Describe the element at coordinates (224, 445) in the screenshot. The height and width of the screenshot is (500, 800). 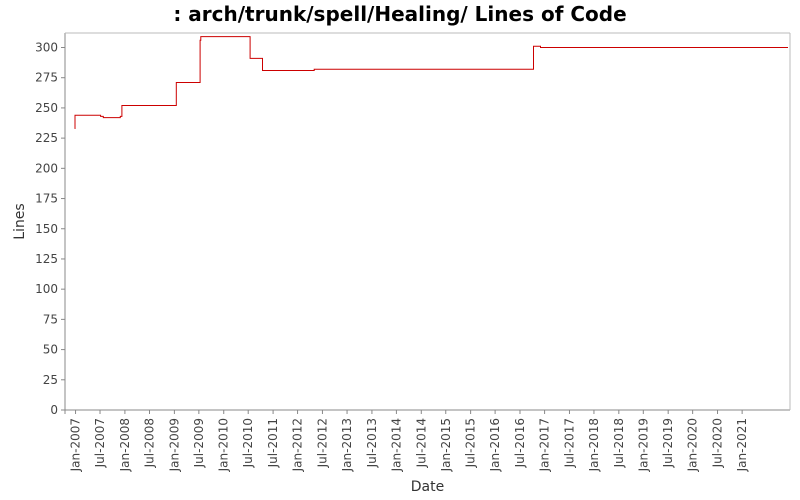
I see `x-tick-label: Jan-2010` at that location.